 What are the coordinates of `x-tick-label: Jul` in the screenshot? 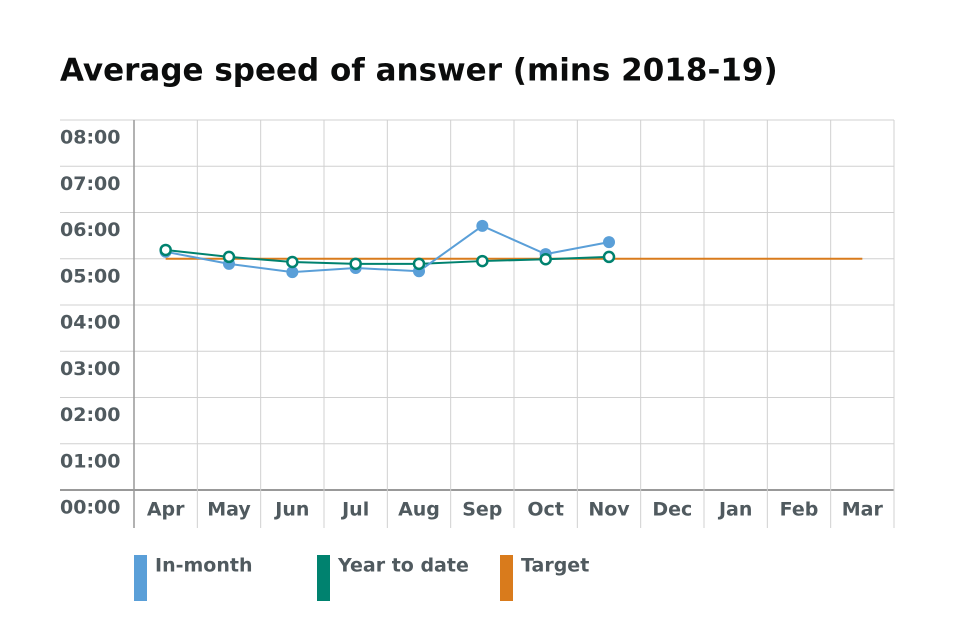 It's located at (354, 510).